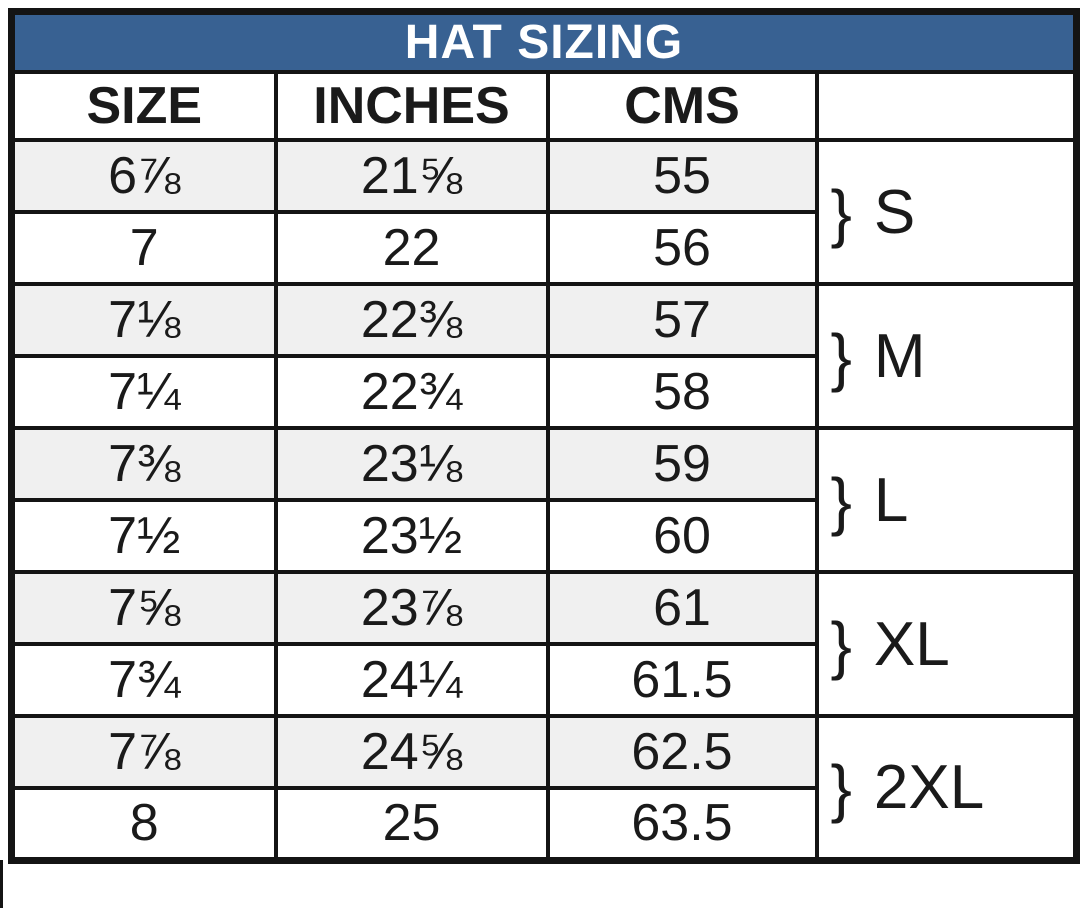 Image resolution: width=1080 pixels, height=921 pixels. What do you see at coordinates (143, 536) in the screenshot?
I see `cell-size: 7½` at bounding box center [143, 536].